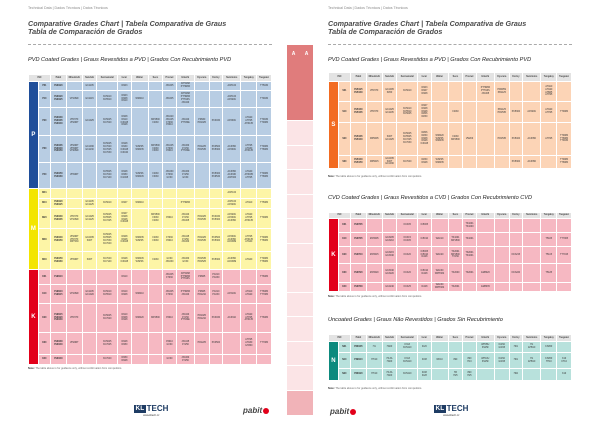 This screenshot has height=424, width=600. Describe the element at coordinates (232, 318) in the screenshot. I see `grade-cell-sumitomo: ACZ310` at that location.